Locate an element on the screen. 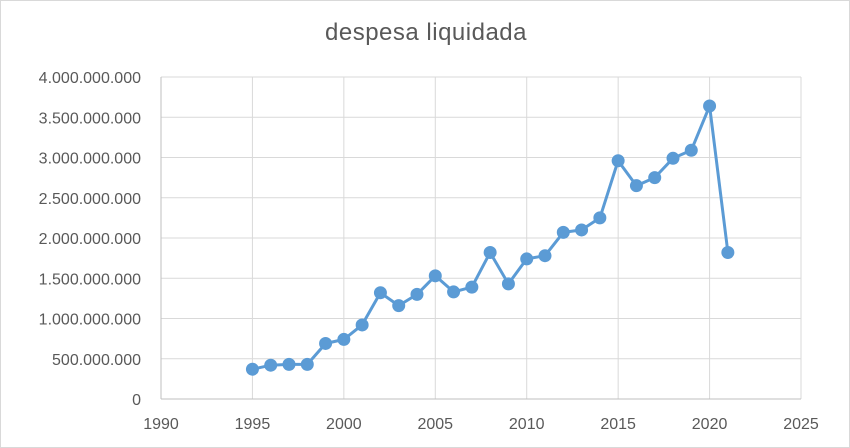 This screenshot has height=448, width=850. x-tick-label: 2010 is located at coordinates (527, 424).